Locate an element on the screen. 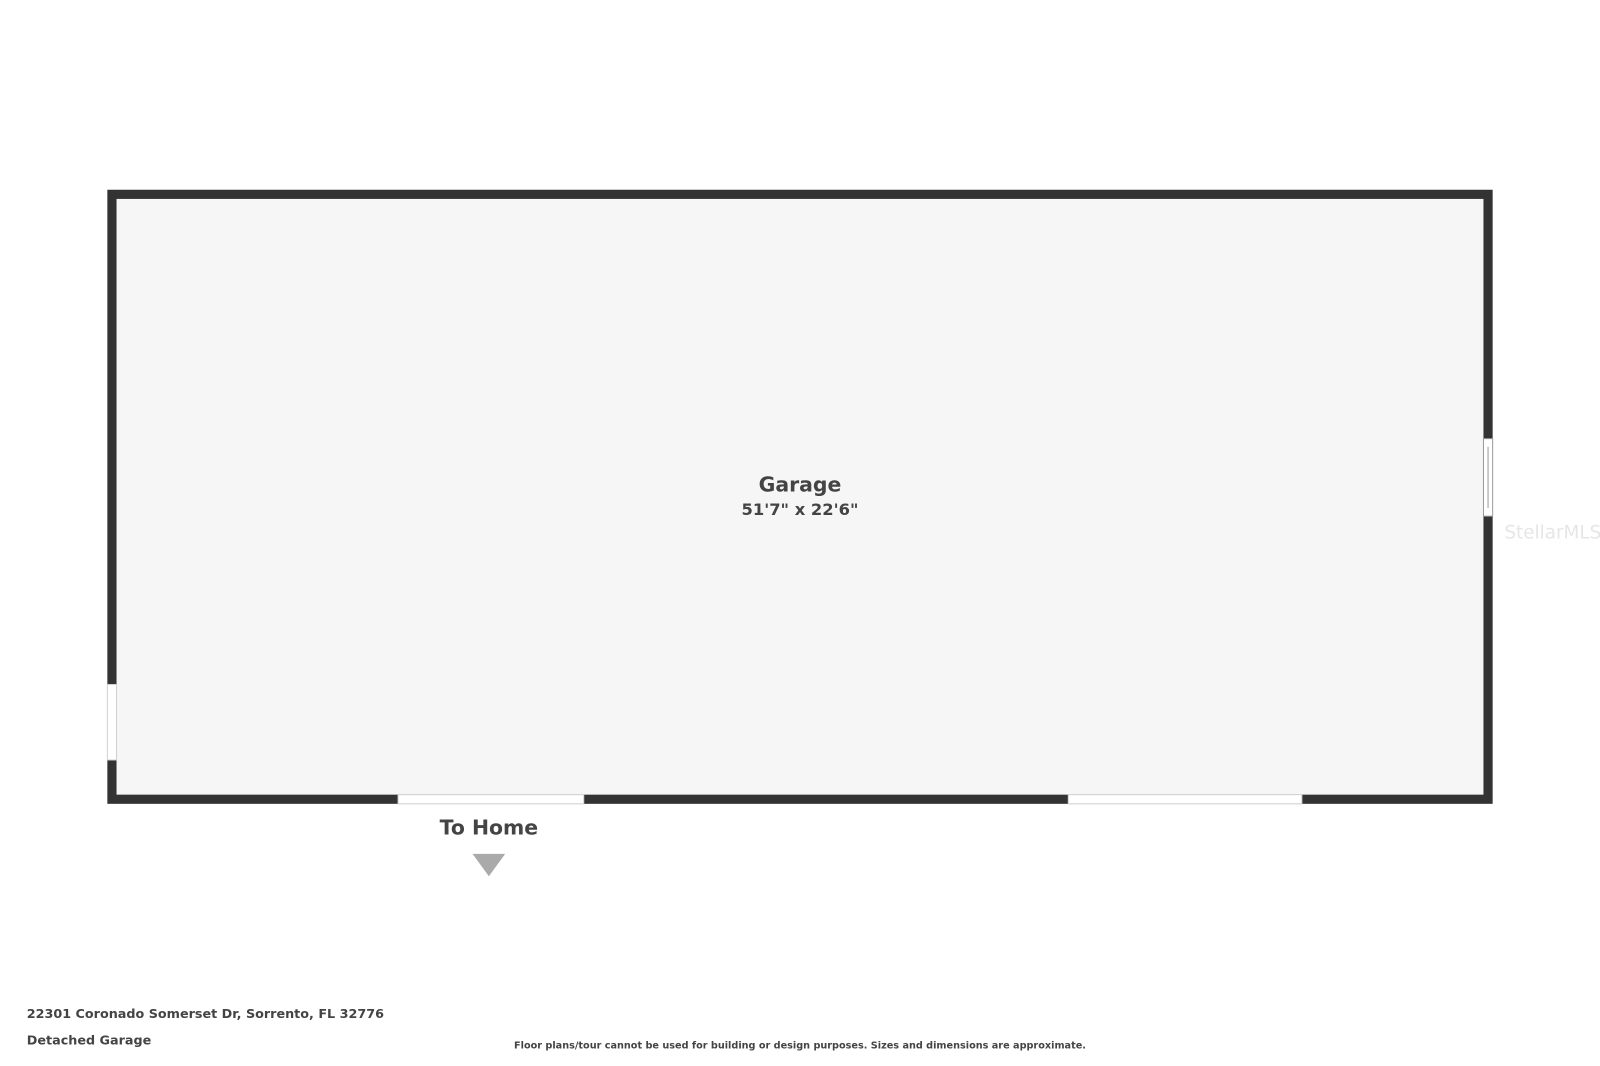 The image size is (1600, 1066). room-name: Garage is located at coordinates (800, 485).